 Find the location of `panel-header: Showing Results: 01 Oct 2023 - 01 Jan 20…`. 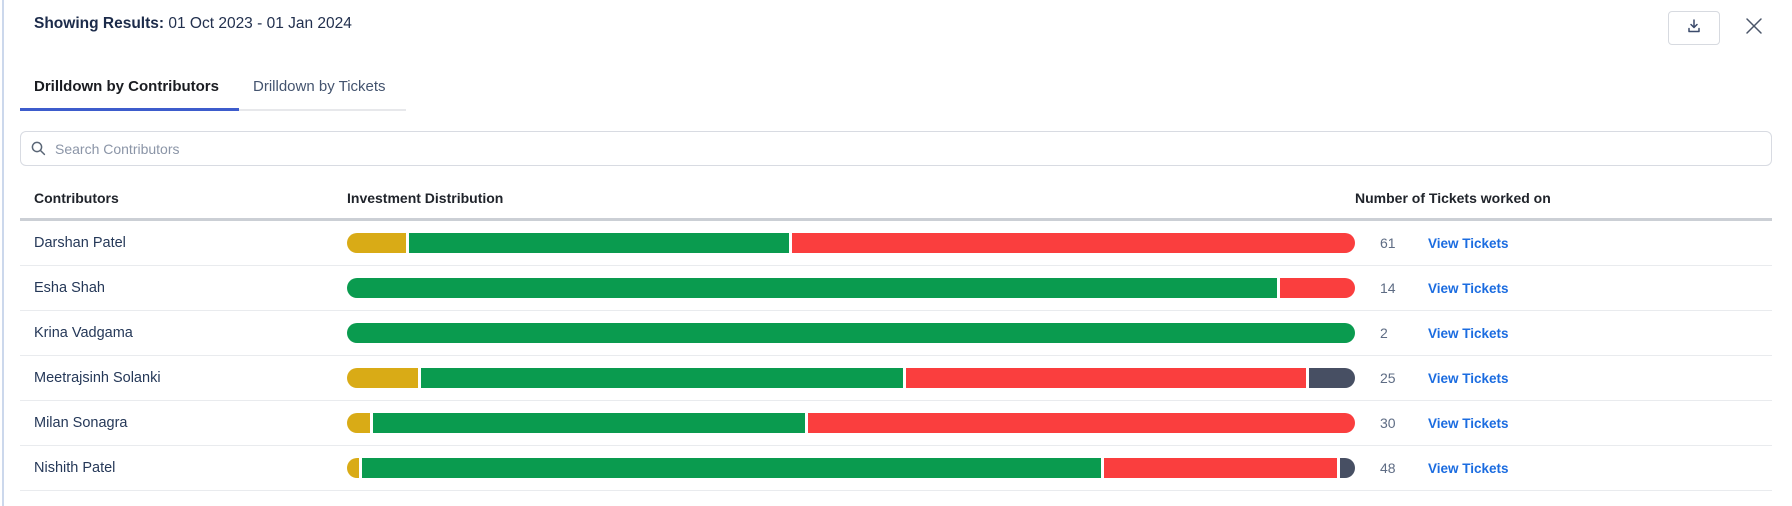

panel-header: Showing Results: 01 Oct 2023 - 01 Jan 20… is located at coordinates (896, 30).